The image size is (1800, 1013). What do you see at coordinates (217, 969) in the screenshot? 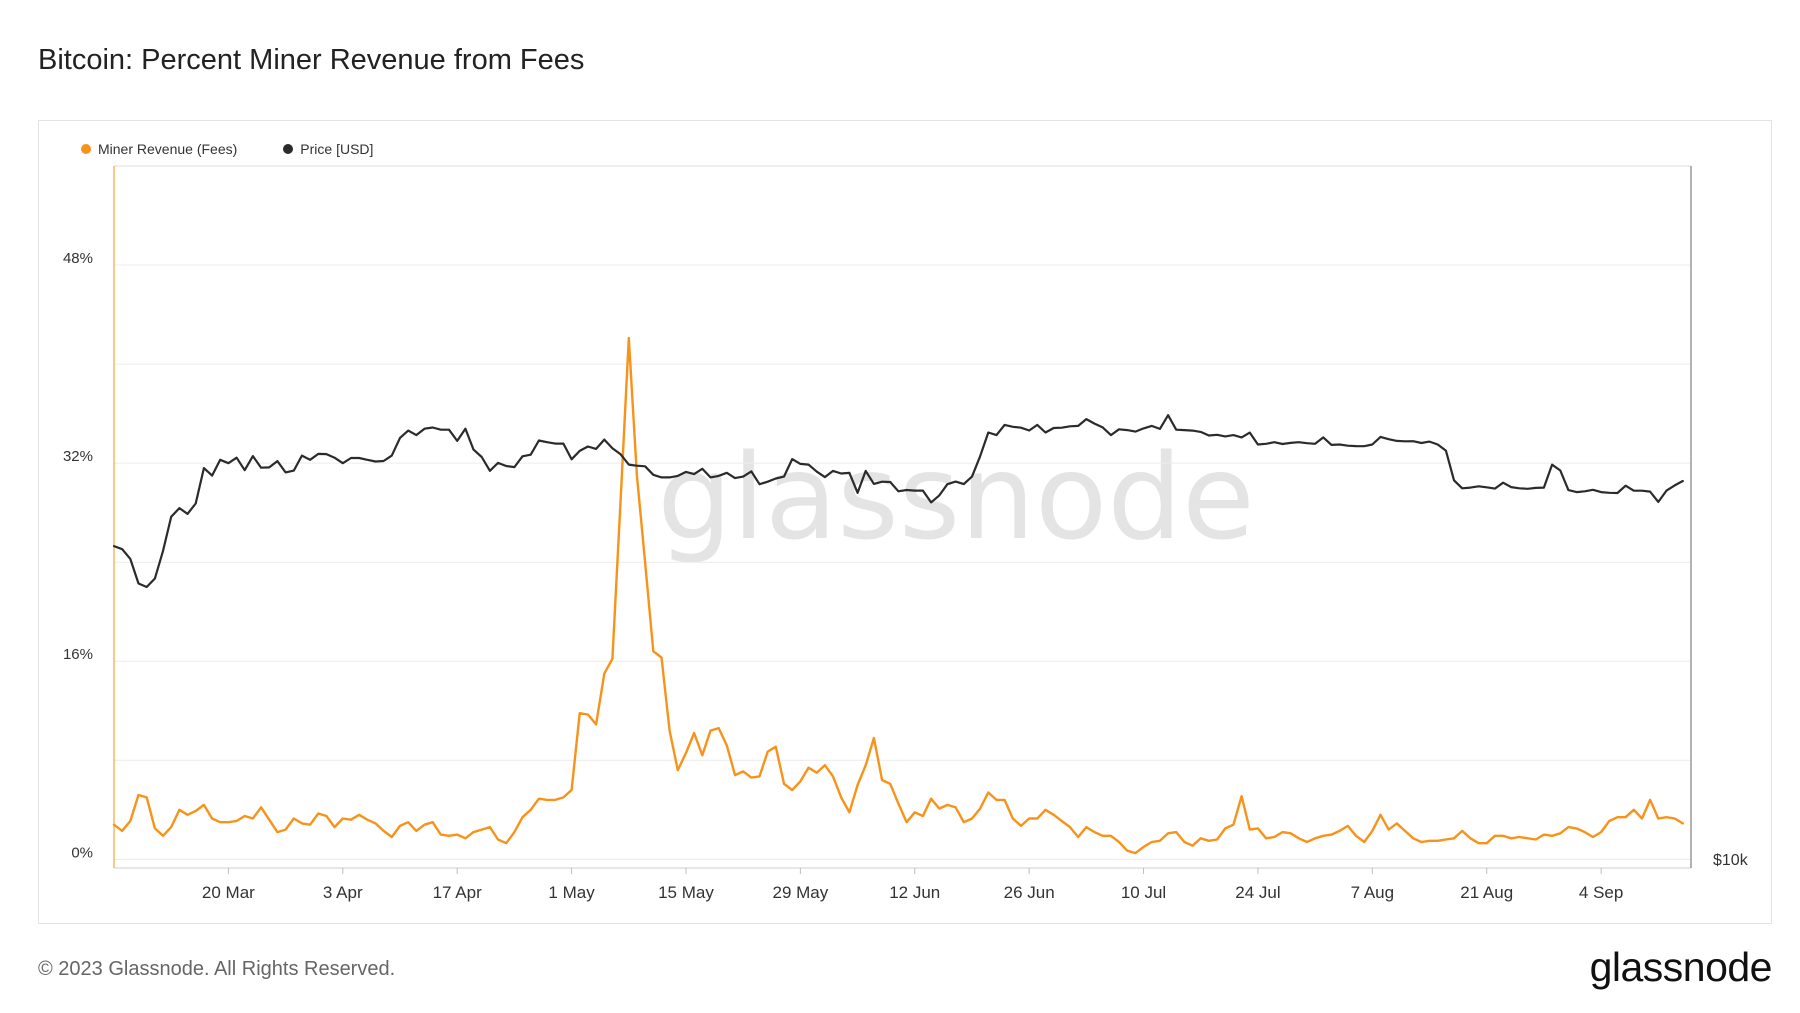
I see `copyright-text: © 2023 Glassnode. All Rights Reserved.` at bounding box center [217, 969].